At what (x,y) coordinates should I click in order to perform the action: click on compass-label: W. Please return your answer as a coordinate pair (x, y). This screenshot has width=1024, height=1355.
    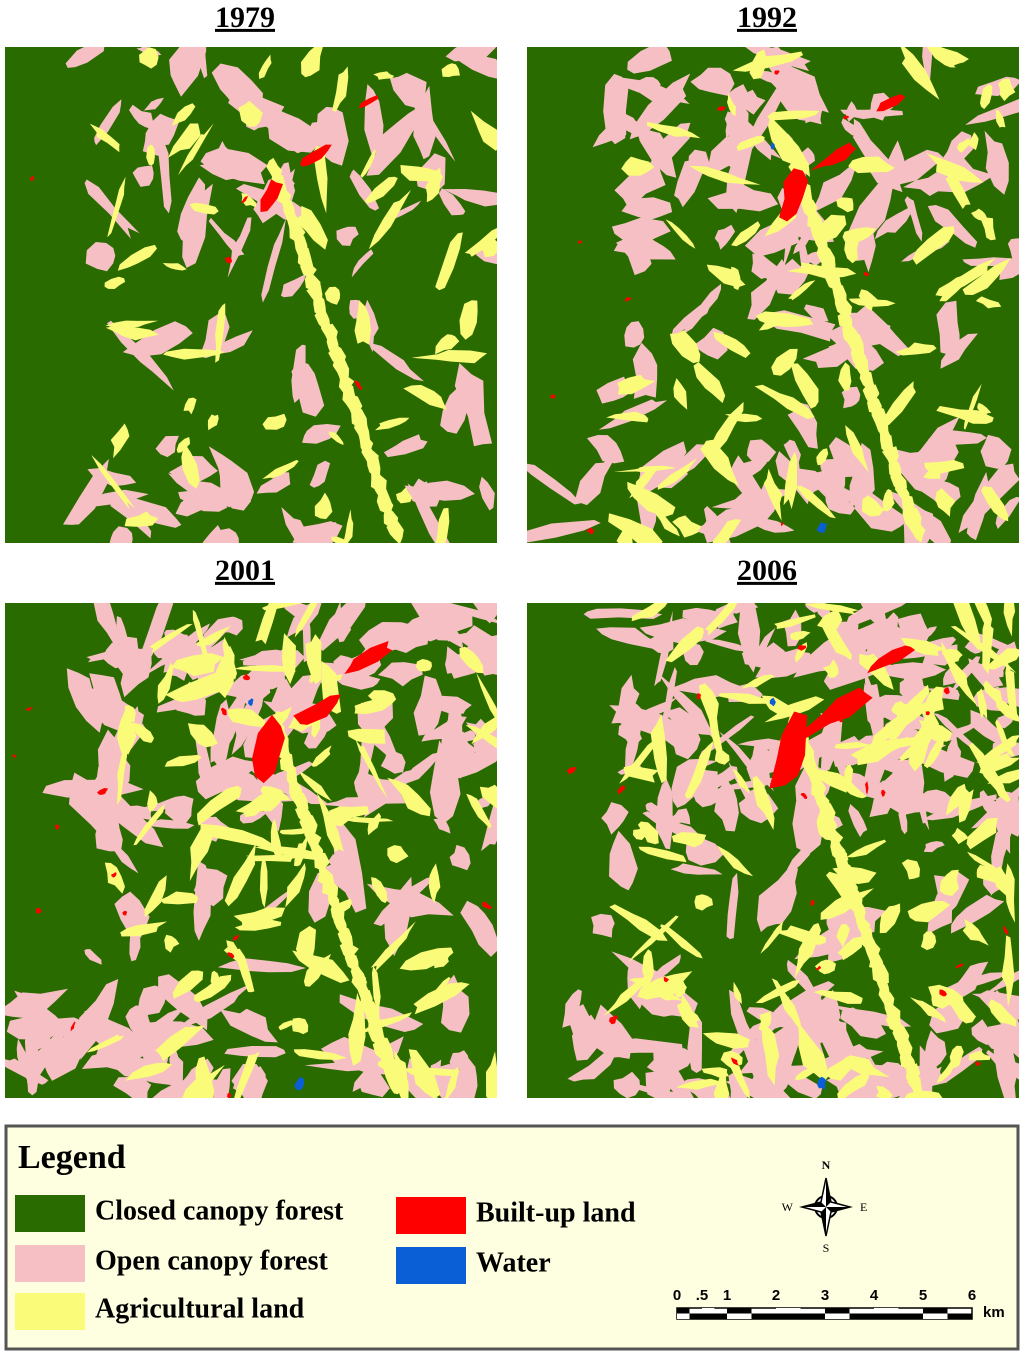
    Looking at the image, I should click on (788, 1207).